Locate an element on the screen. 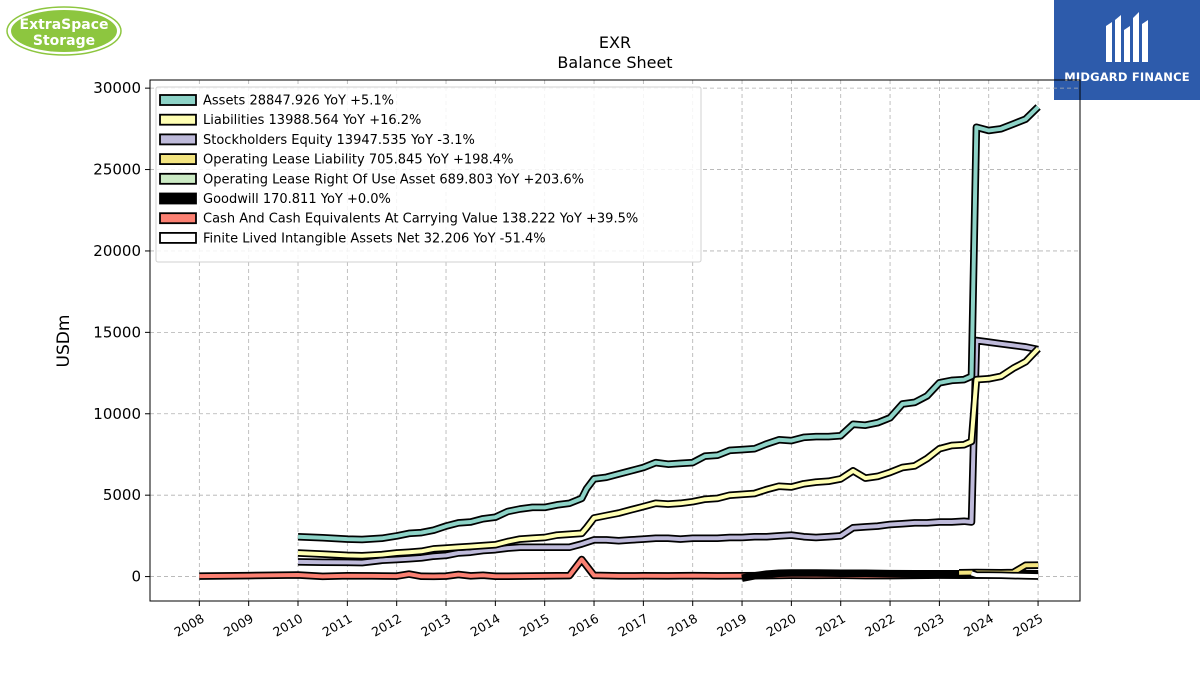 The height and width of the screenshot is (675, 1200). series-line-finite-lived-intangible-assets-net is located at coordinates (1004, 575).